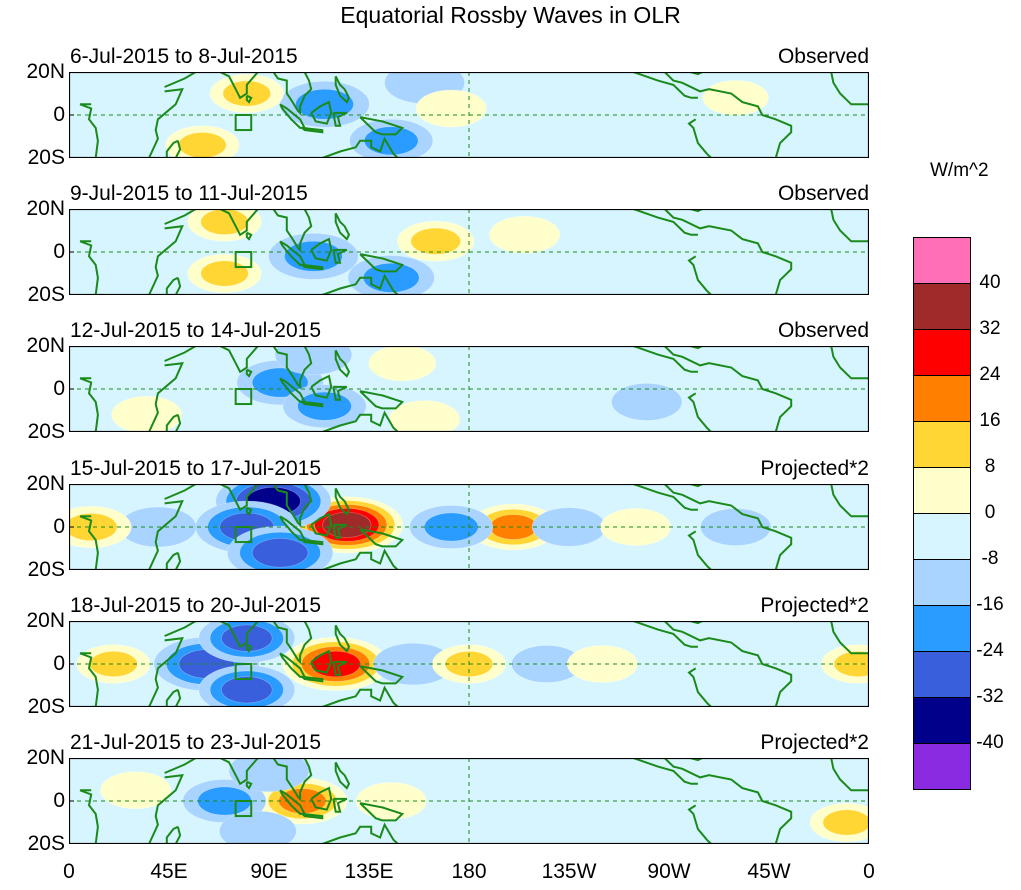 The height and width of the screenshot is (890, 1021). I want to click on coastline-sa-west-coast, so click(699, 138).